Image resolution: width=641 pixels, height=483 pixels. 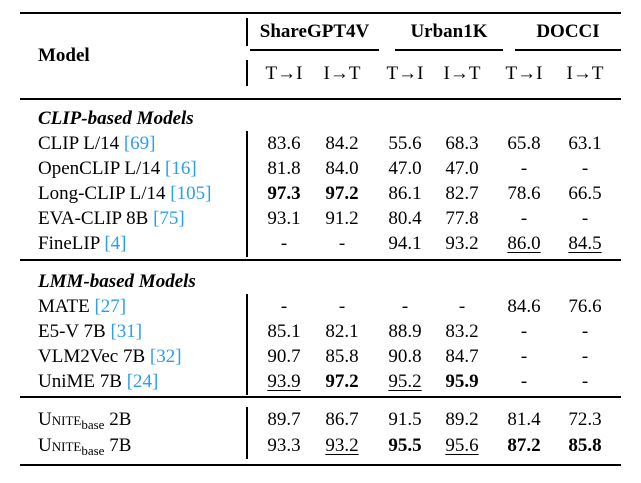 What do you see at coordinates (405, 218) in the screenshot?
I see `cell-value: 80.4` at bounding box center [405, 218].